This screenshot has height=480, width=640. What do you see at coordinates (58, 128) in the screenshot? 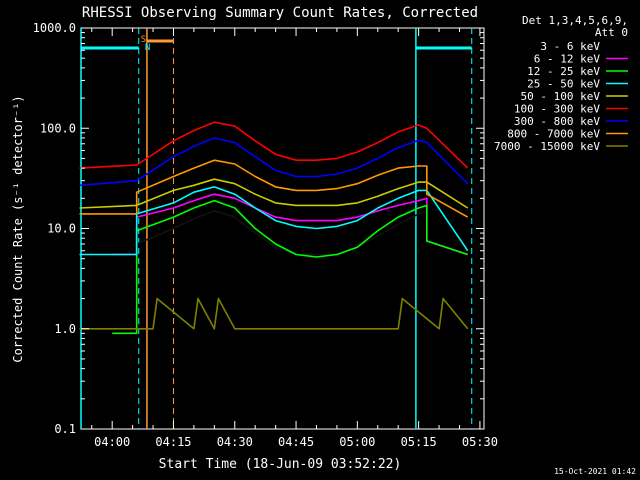
I see `y-tick-label: 100.0` at bounding box center [58, 128].